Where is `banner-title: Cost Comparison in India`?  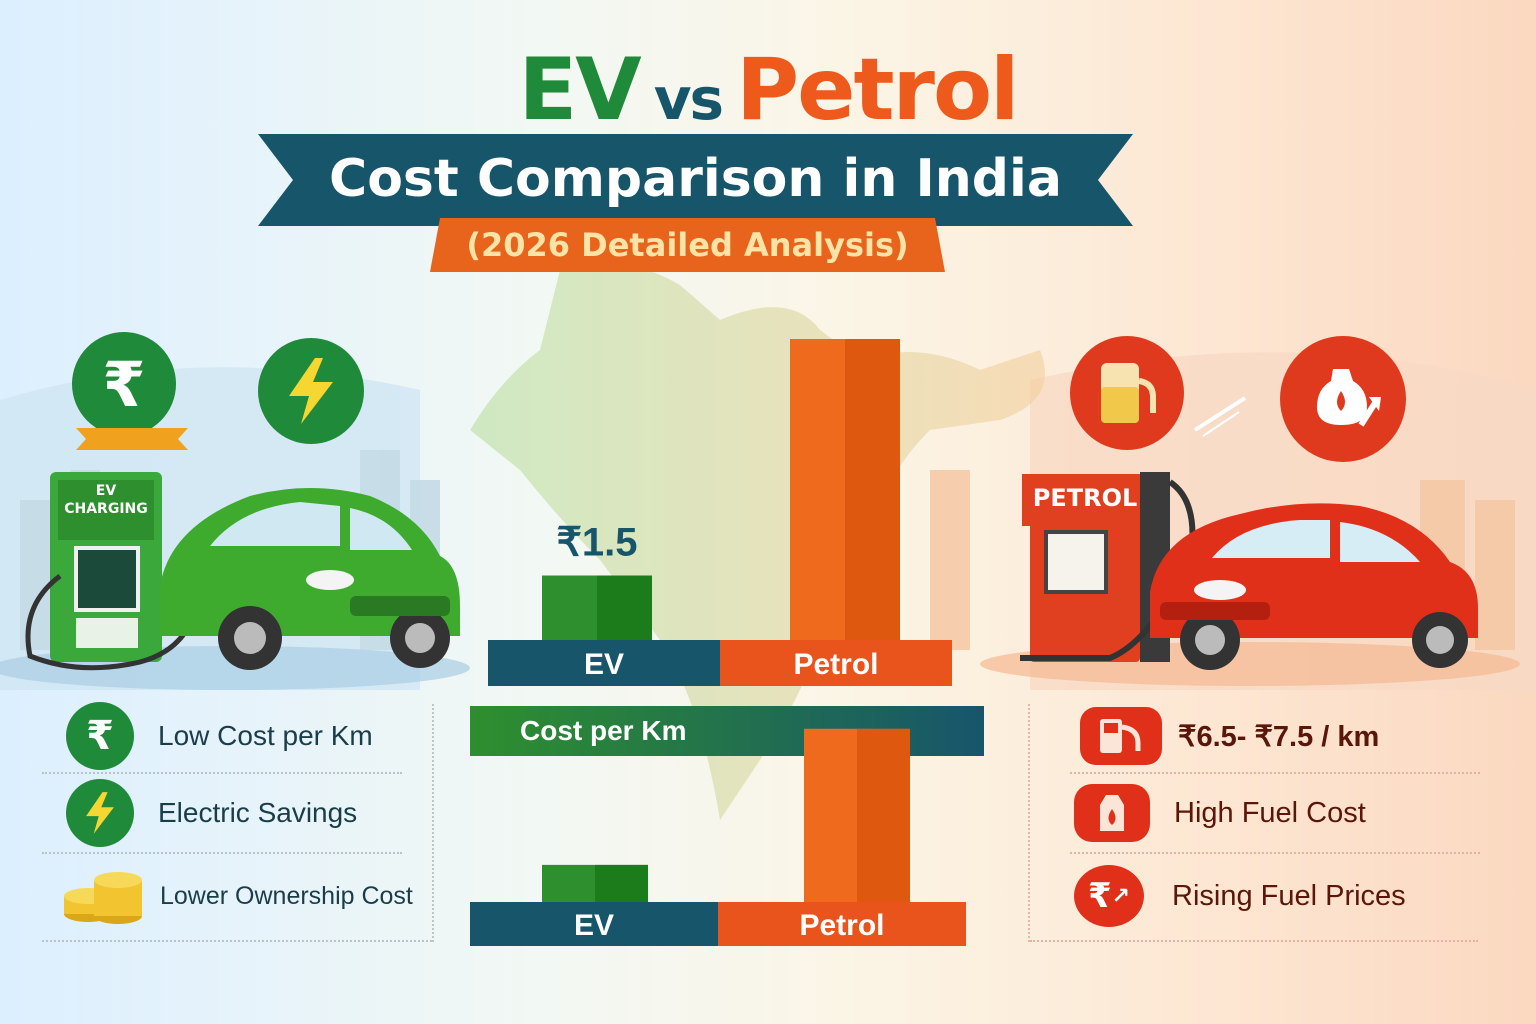
banner-title: Cost Comparison in India is located at coordinates (695, 179).